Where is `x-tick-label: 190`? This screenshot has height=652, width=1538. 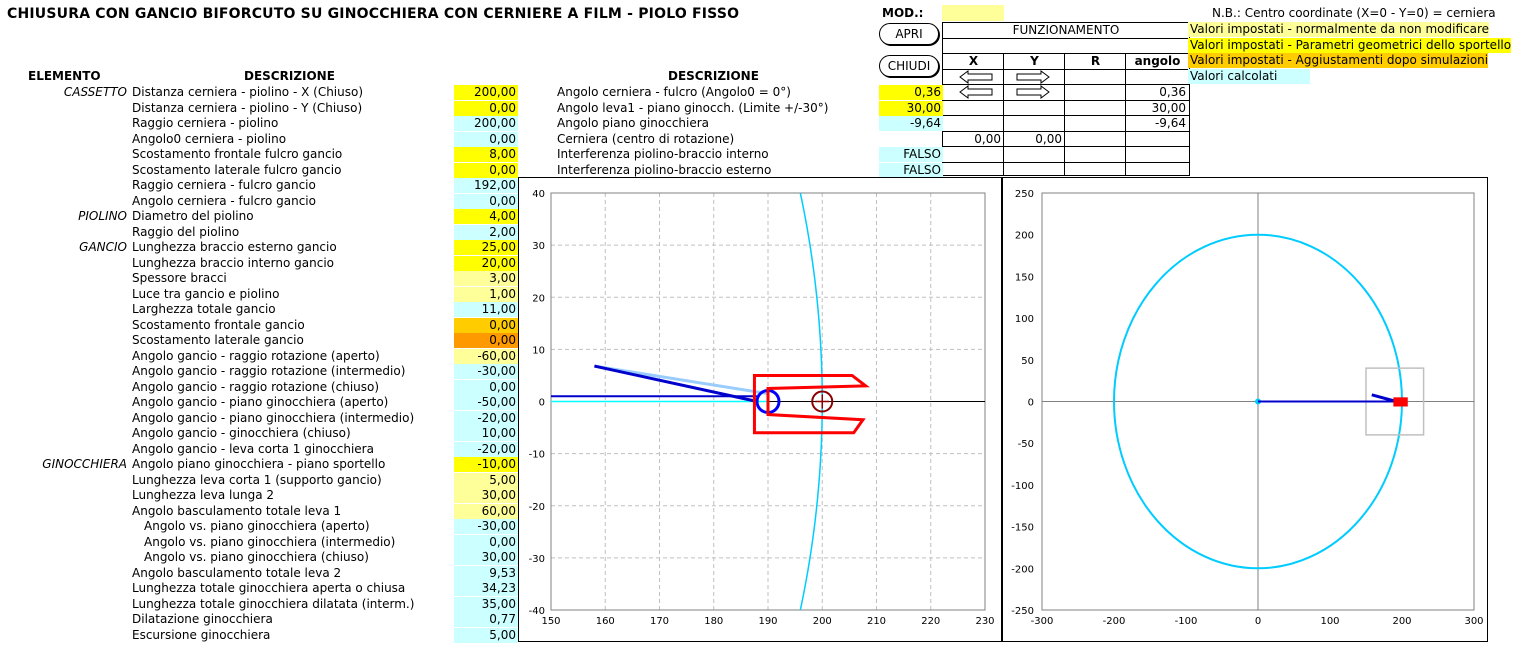
x-tick-label: 190 is located at coordinates (767, 621).